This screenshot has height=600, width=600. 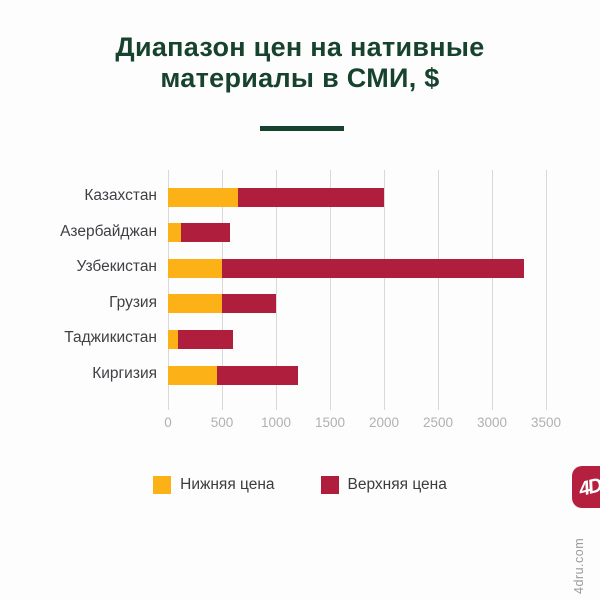 What do you see at coordinates (276, 422) in the screenshot?
I see `axis-tick-label: 1000` at bounding box center [276, 422].